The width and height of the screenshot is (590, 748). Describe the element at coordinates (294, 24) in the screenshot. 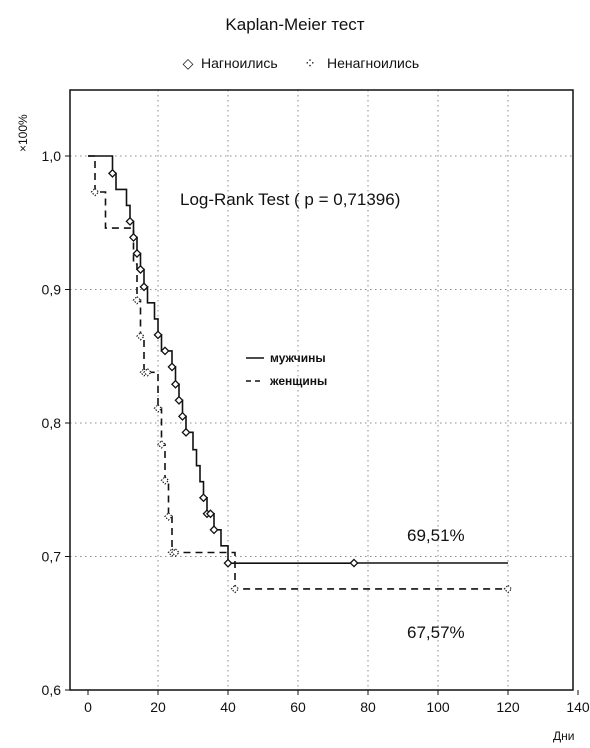

I see `chart-title: Kaplan-Meier тест` at that location.